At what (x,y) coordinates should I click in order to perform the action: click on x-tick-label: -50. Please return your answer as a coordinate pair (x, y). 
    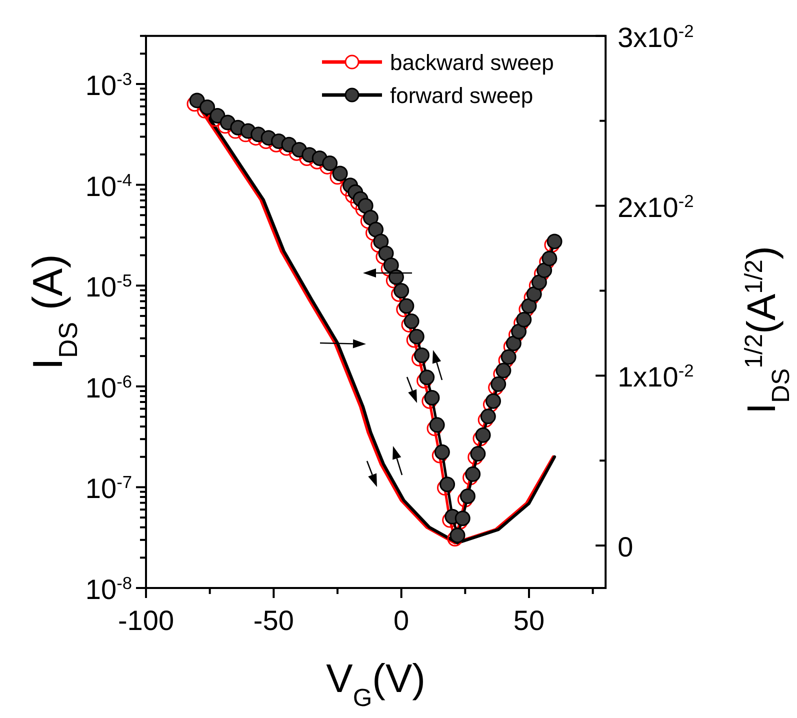
    Looking at the image, I should click on (273, 620).